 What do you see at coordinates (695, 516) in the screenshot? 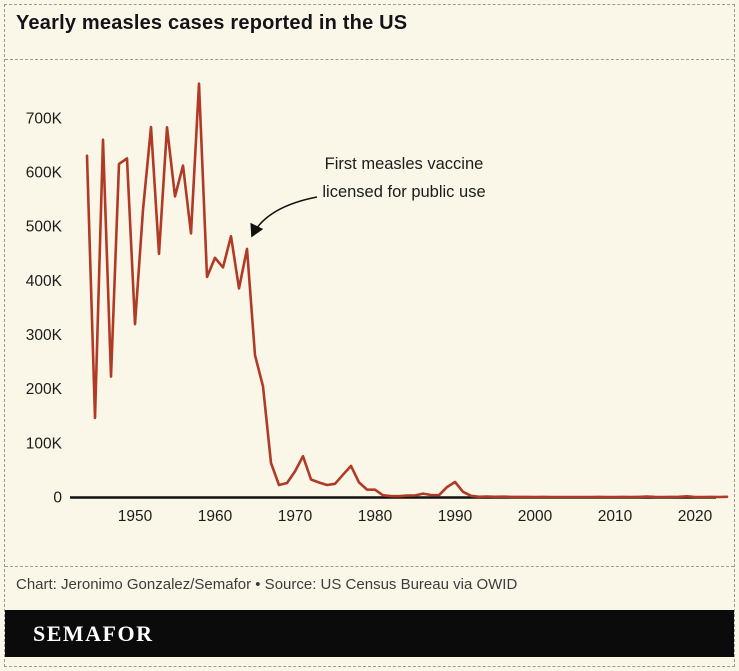
I see `x-tick-label: 2020` at bounding box center [695, 516].